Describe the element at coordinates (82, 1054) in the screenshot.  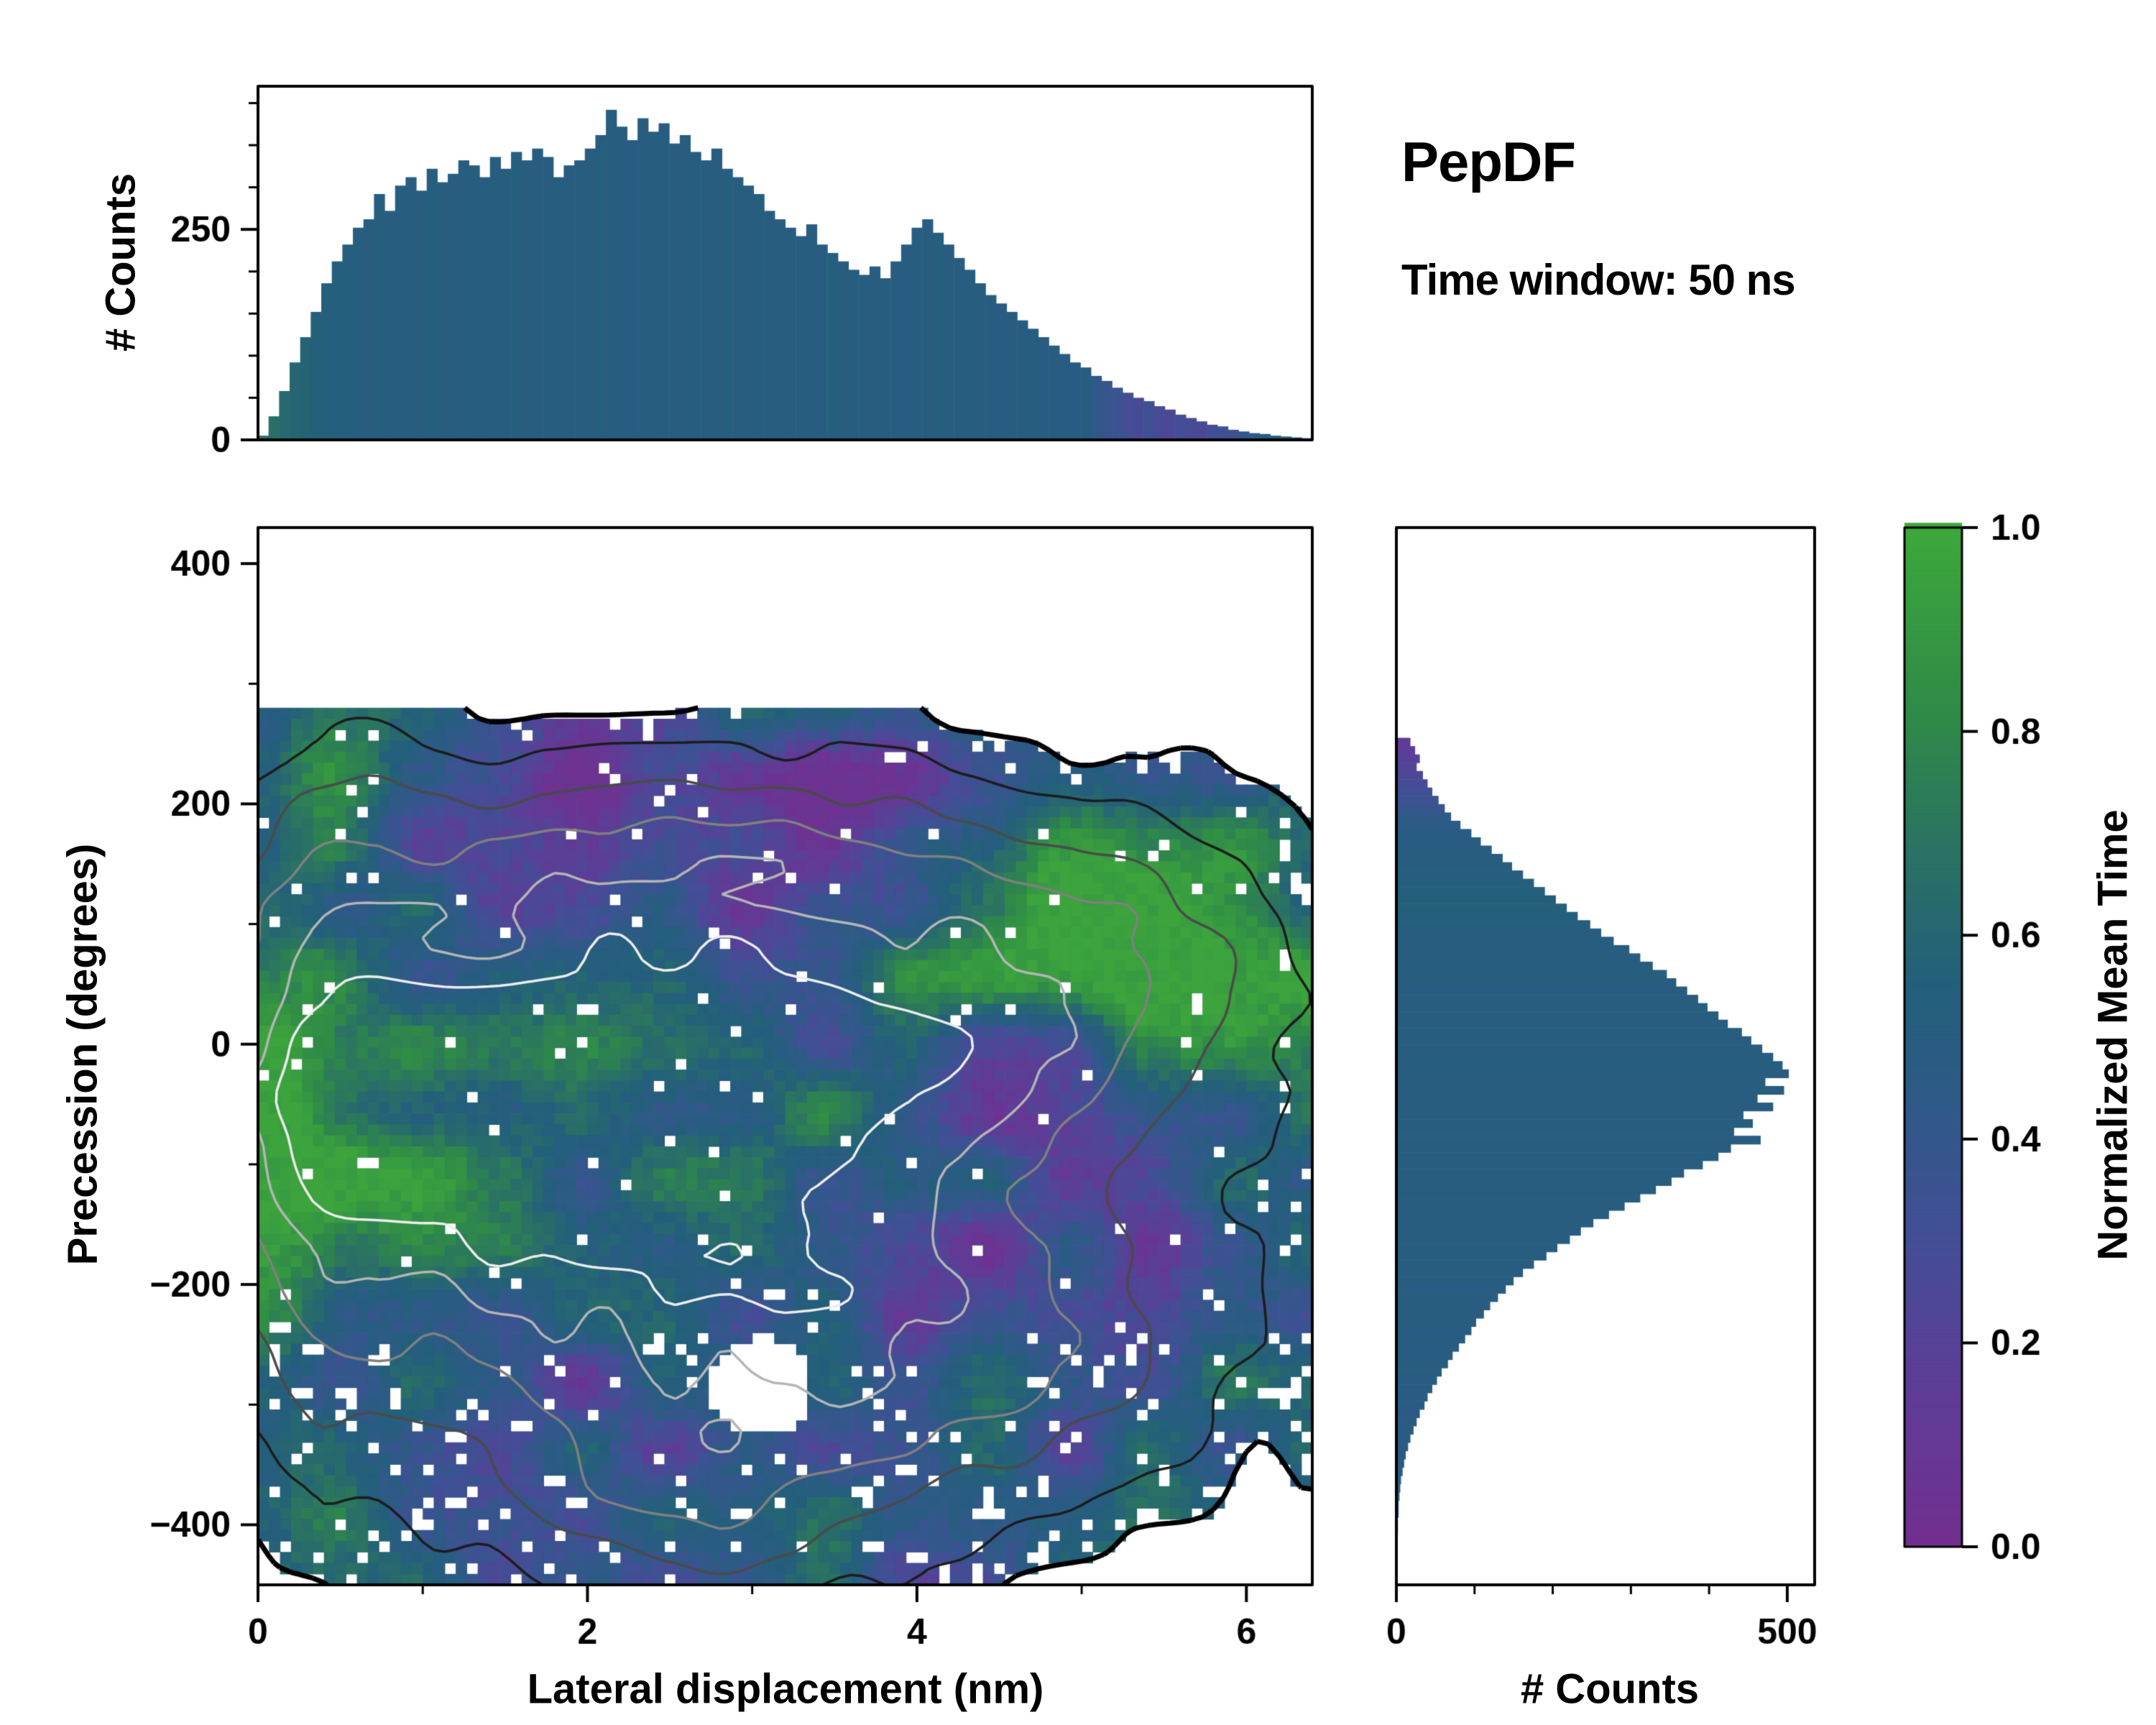
I see `main-ylabel: Precession (degrees)` at that location.